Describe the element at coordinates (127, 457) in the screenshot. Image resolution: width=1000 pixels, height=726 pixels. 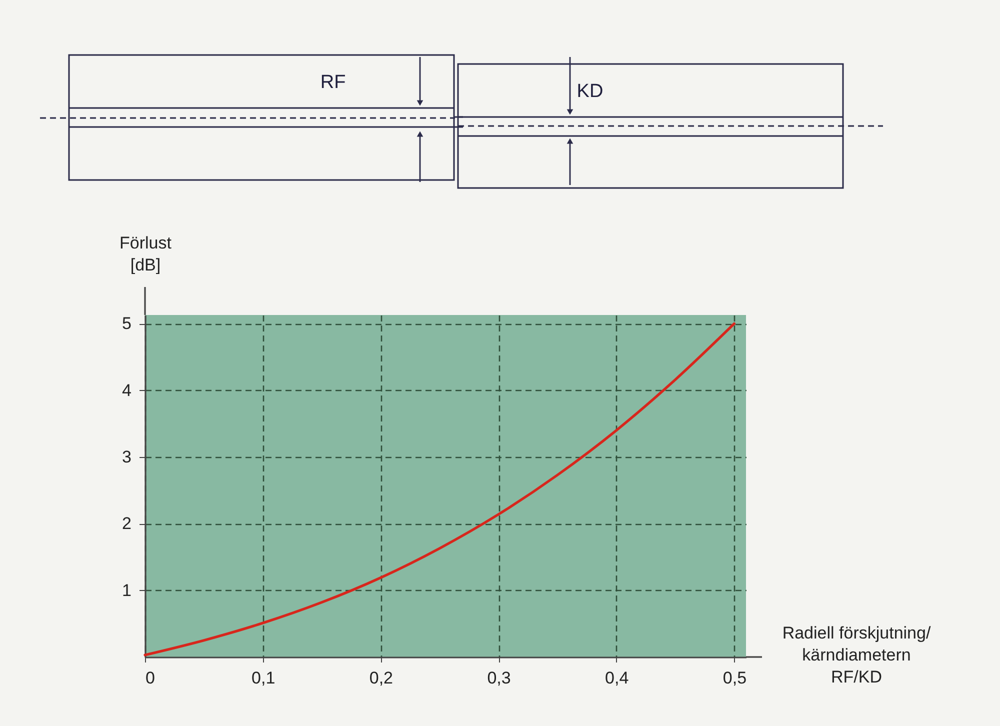
I see `y-tick-label: 3` at that location.